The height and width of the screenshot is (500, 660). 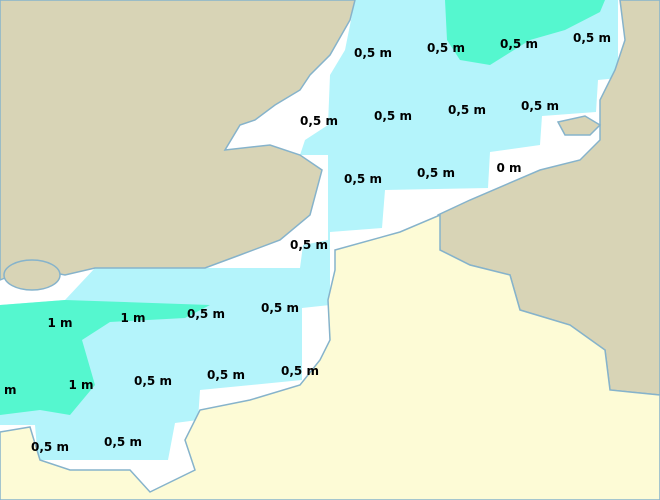 What do you see at coordinates (105, 357) in the screenshot?
I see `sea-green-area-west` at bounding box center [105, 357].